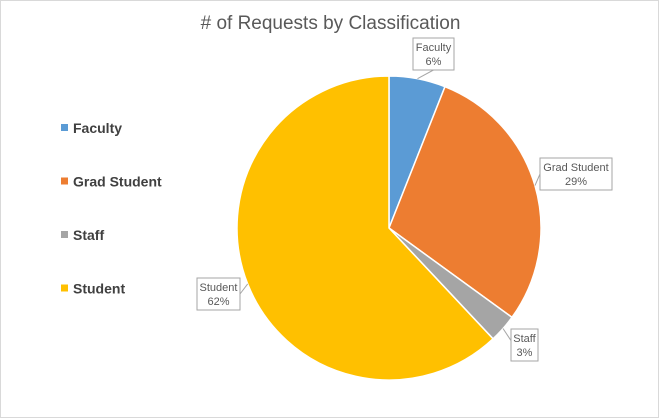  I want to click on data-label-category-grad-student: Grad Student, so click(575, 168).